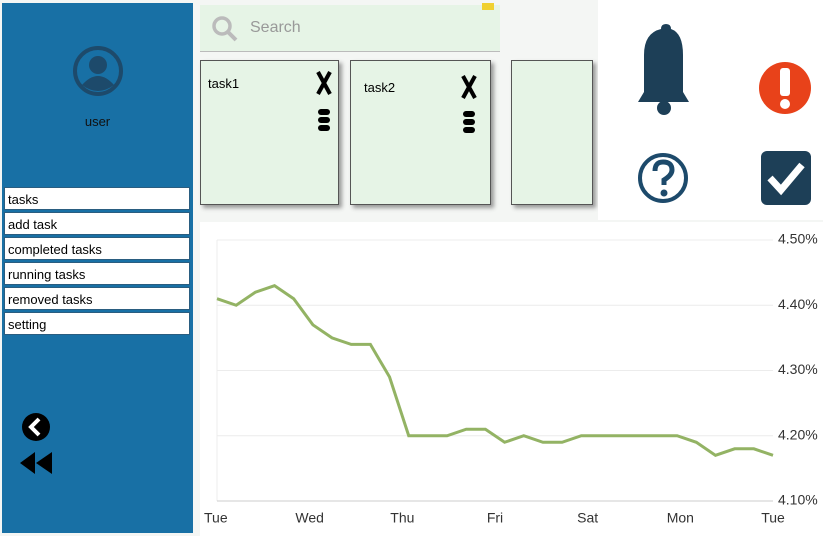 This screenshot has width=823, height=536. Describe the element at coordinates (36, 427) in the screenshot. I see `back-icon` at that location.